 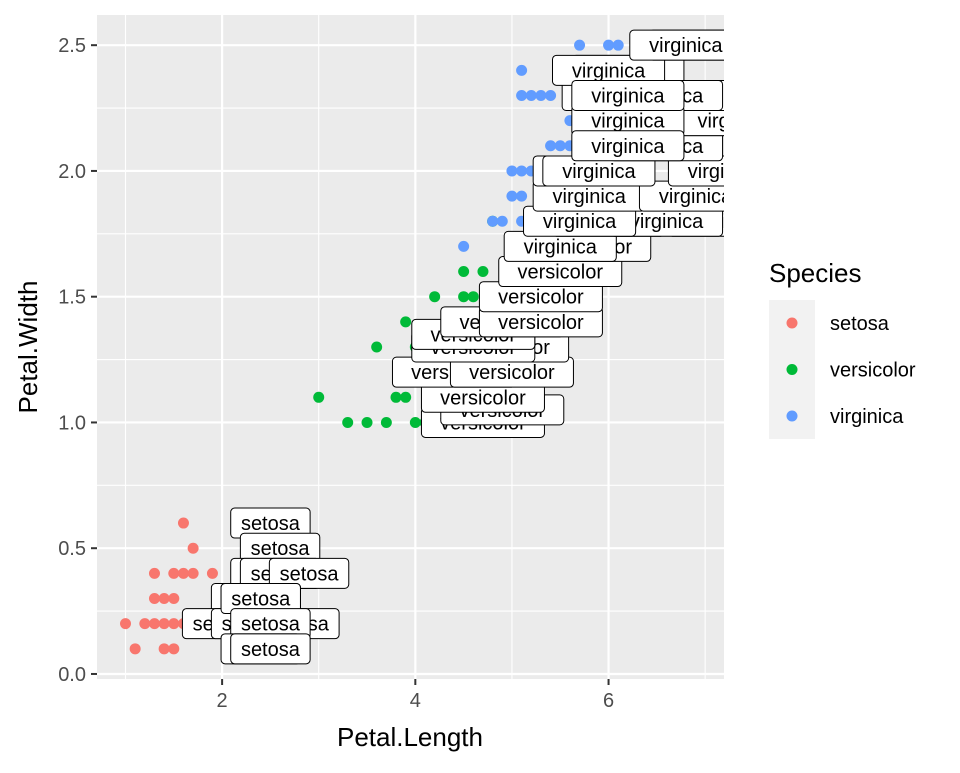 I want to click on x-tick-label: 2, so click(x=222, y=701).